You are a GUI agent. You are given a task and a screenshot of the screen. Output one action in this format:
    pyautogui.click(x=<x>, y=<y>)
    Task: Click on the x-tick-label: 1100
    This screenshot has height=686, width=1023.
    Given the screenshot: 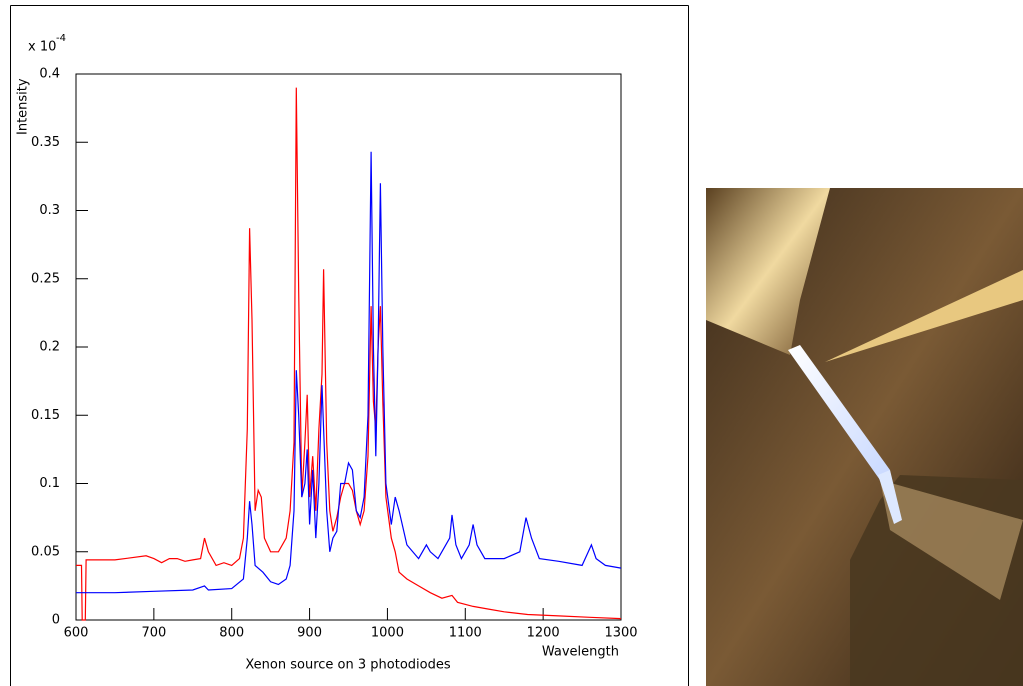 What is the action you would take?
    pyautogui.click(x=465, y=633)
    